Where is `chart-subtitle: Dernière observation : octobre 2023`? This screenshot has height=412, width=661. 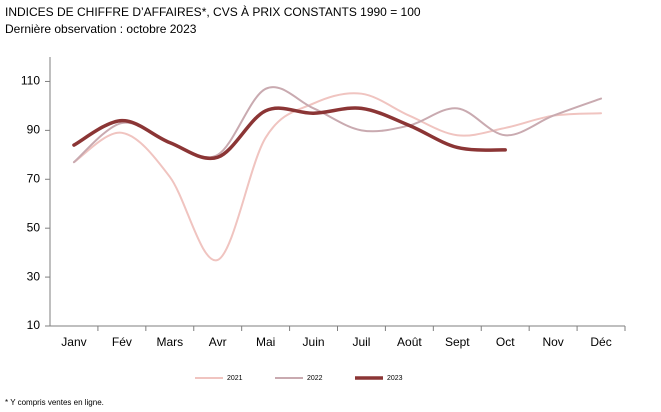 chart-subtitle: Dernière observation : octobre 2023 is located at coordinates (101, 29).